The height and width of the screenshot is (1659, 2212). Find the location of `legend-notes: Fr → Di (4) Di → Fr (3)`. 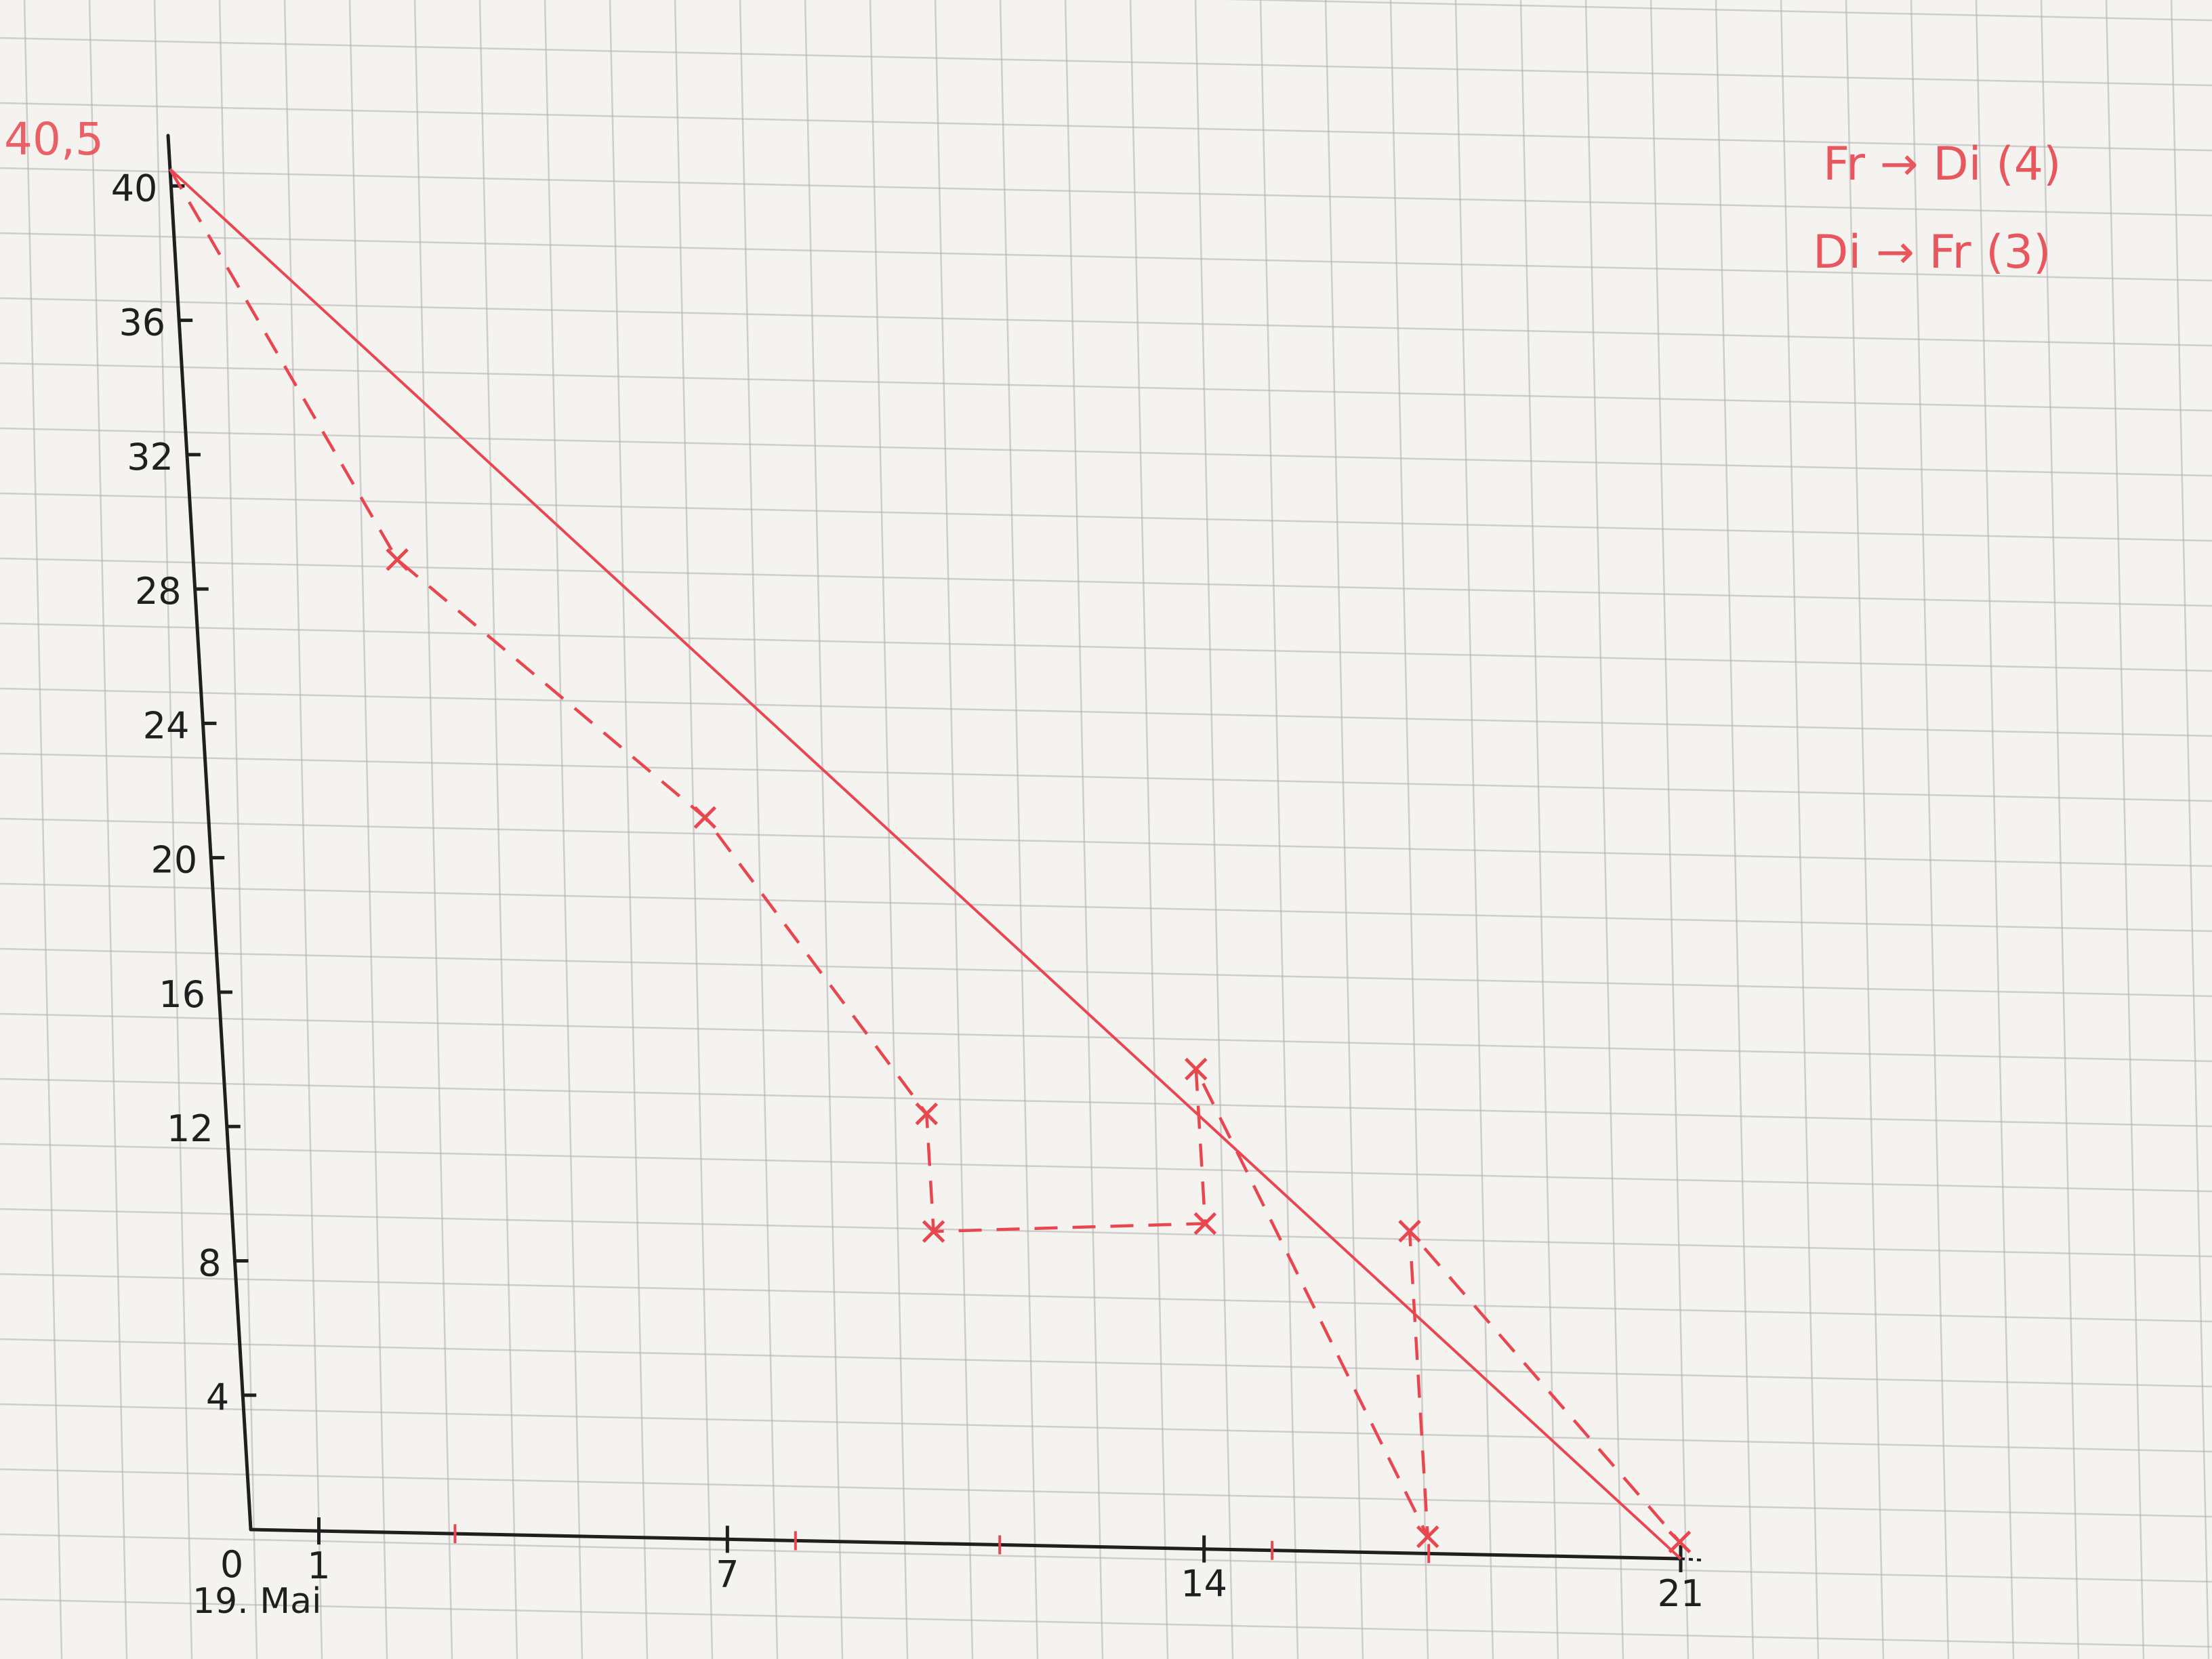

legend-notes: Fr → Di (4) Di → Fr (3) is located at coordinates (1938, 208).